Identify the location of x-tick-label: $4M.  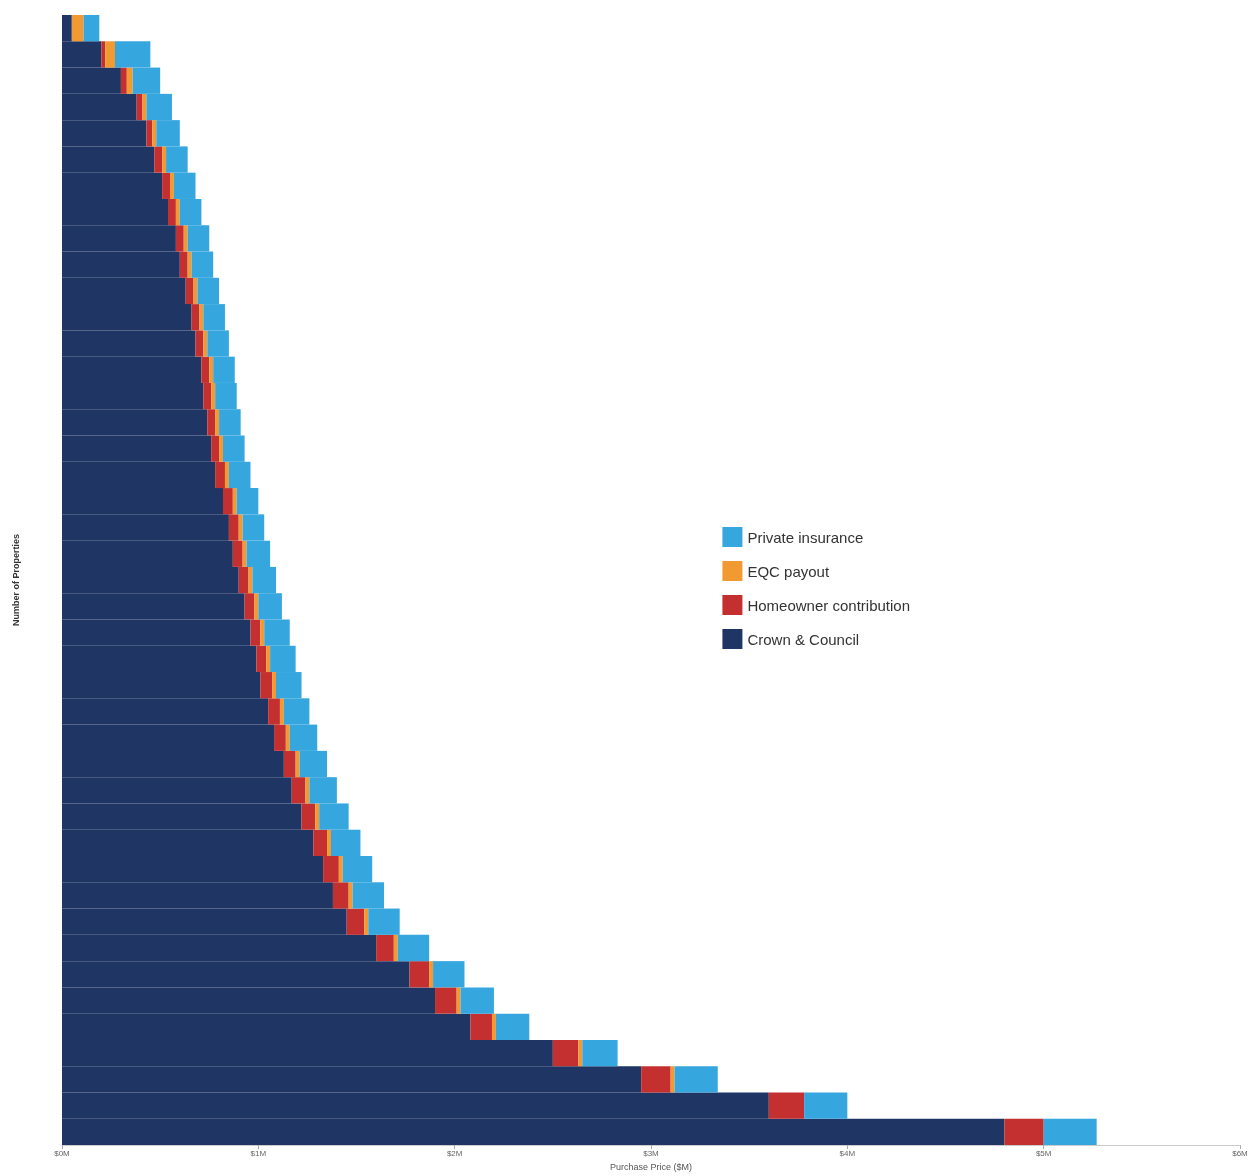
(847, 1153).